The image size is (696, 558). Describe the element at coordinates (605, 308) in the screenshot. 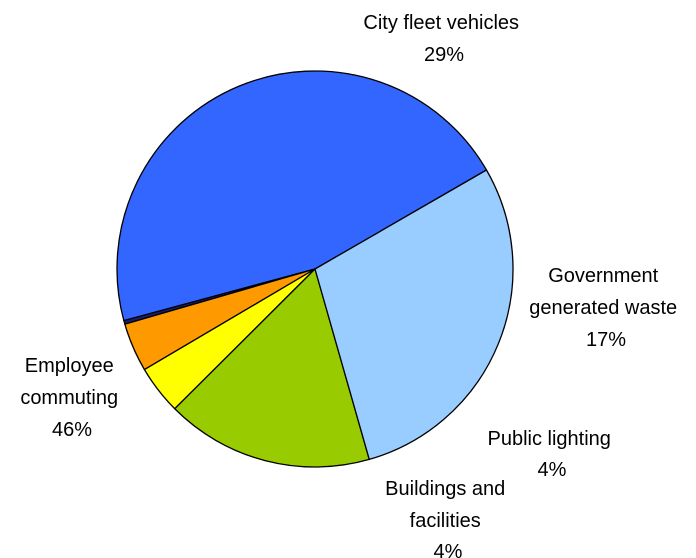

I see `label-government-generated-waste: Government generated waste 17%` at that location.